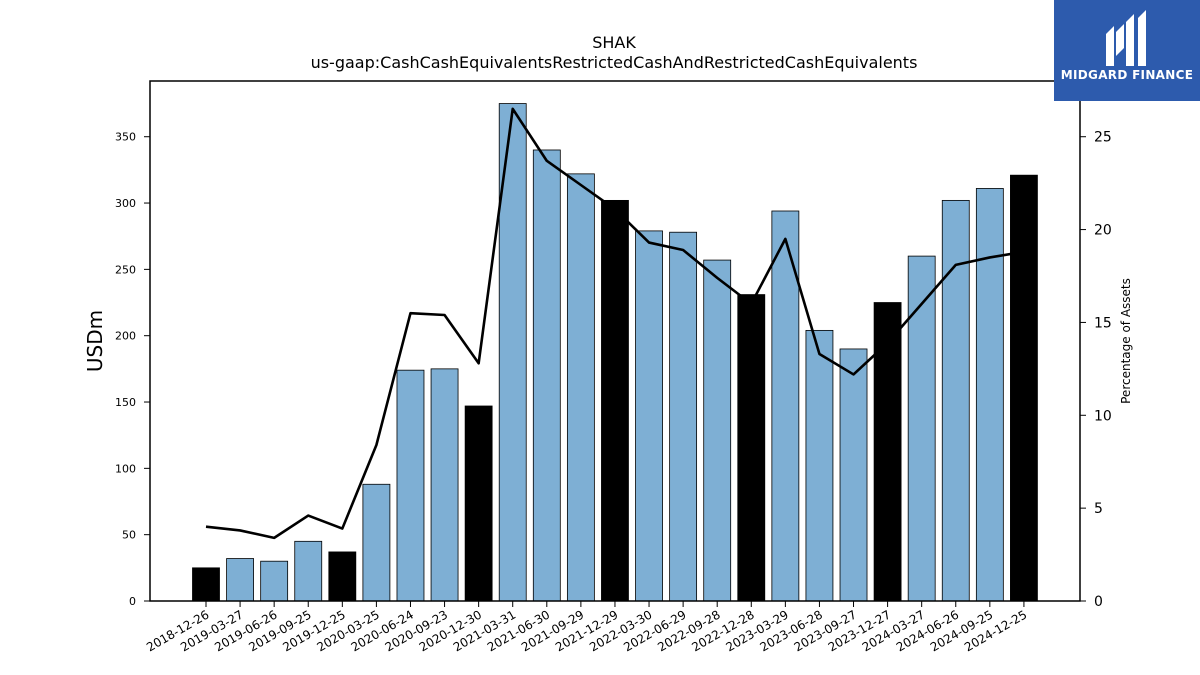 The height and width of the screenshot is (675, 1200). I want to click on y2-tick-label: 15, so click(1103, 323).